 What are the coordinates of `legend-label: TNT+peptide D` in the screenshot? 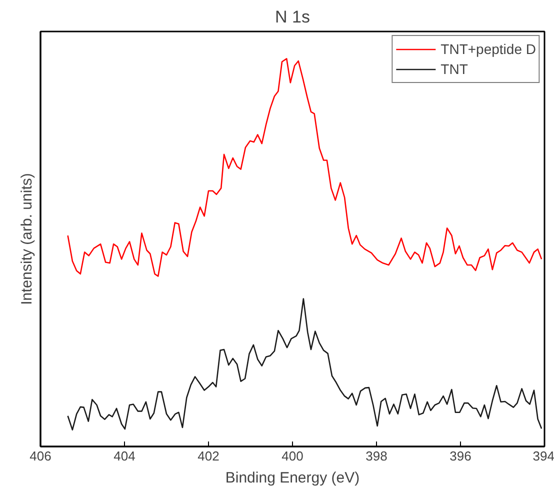 It's located at (488, 49).